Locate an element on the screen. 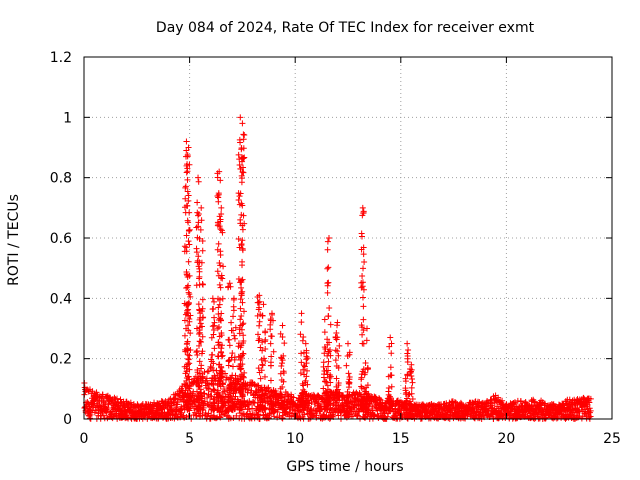  y-tick-label: 1.2 is located at coordinates (61, 58).